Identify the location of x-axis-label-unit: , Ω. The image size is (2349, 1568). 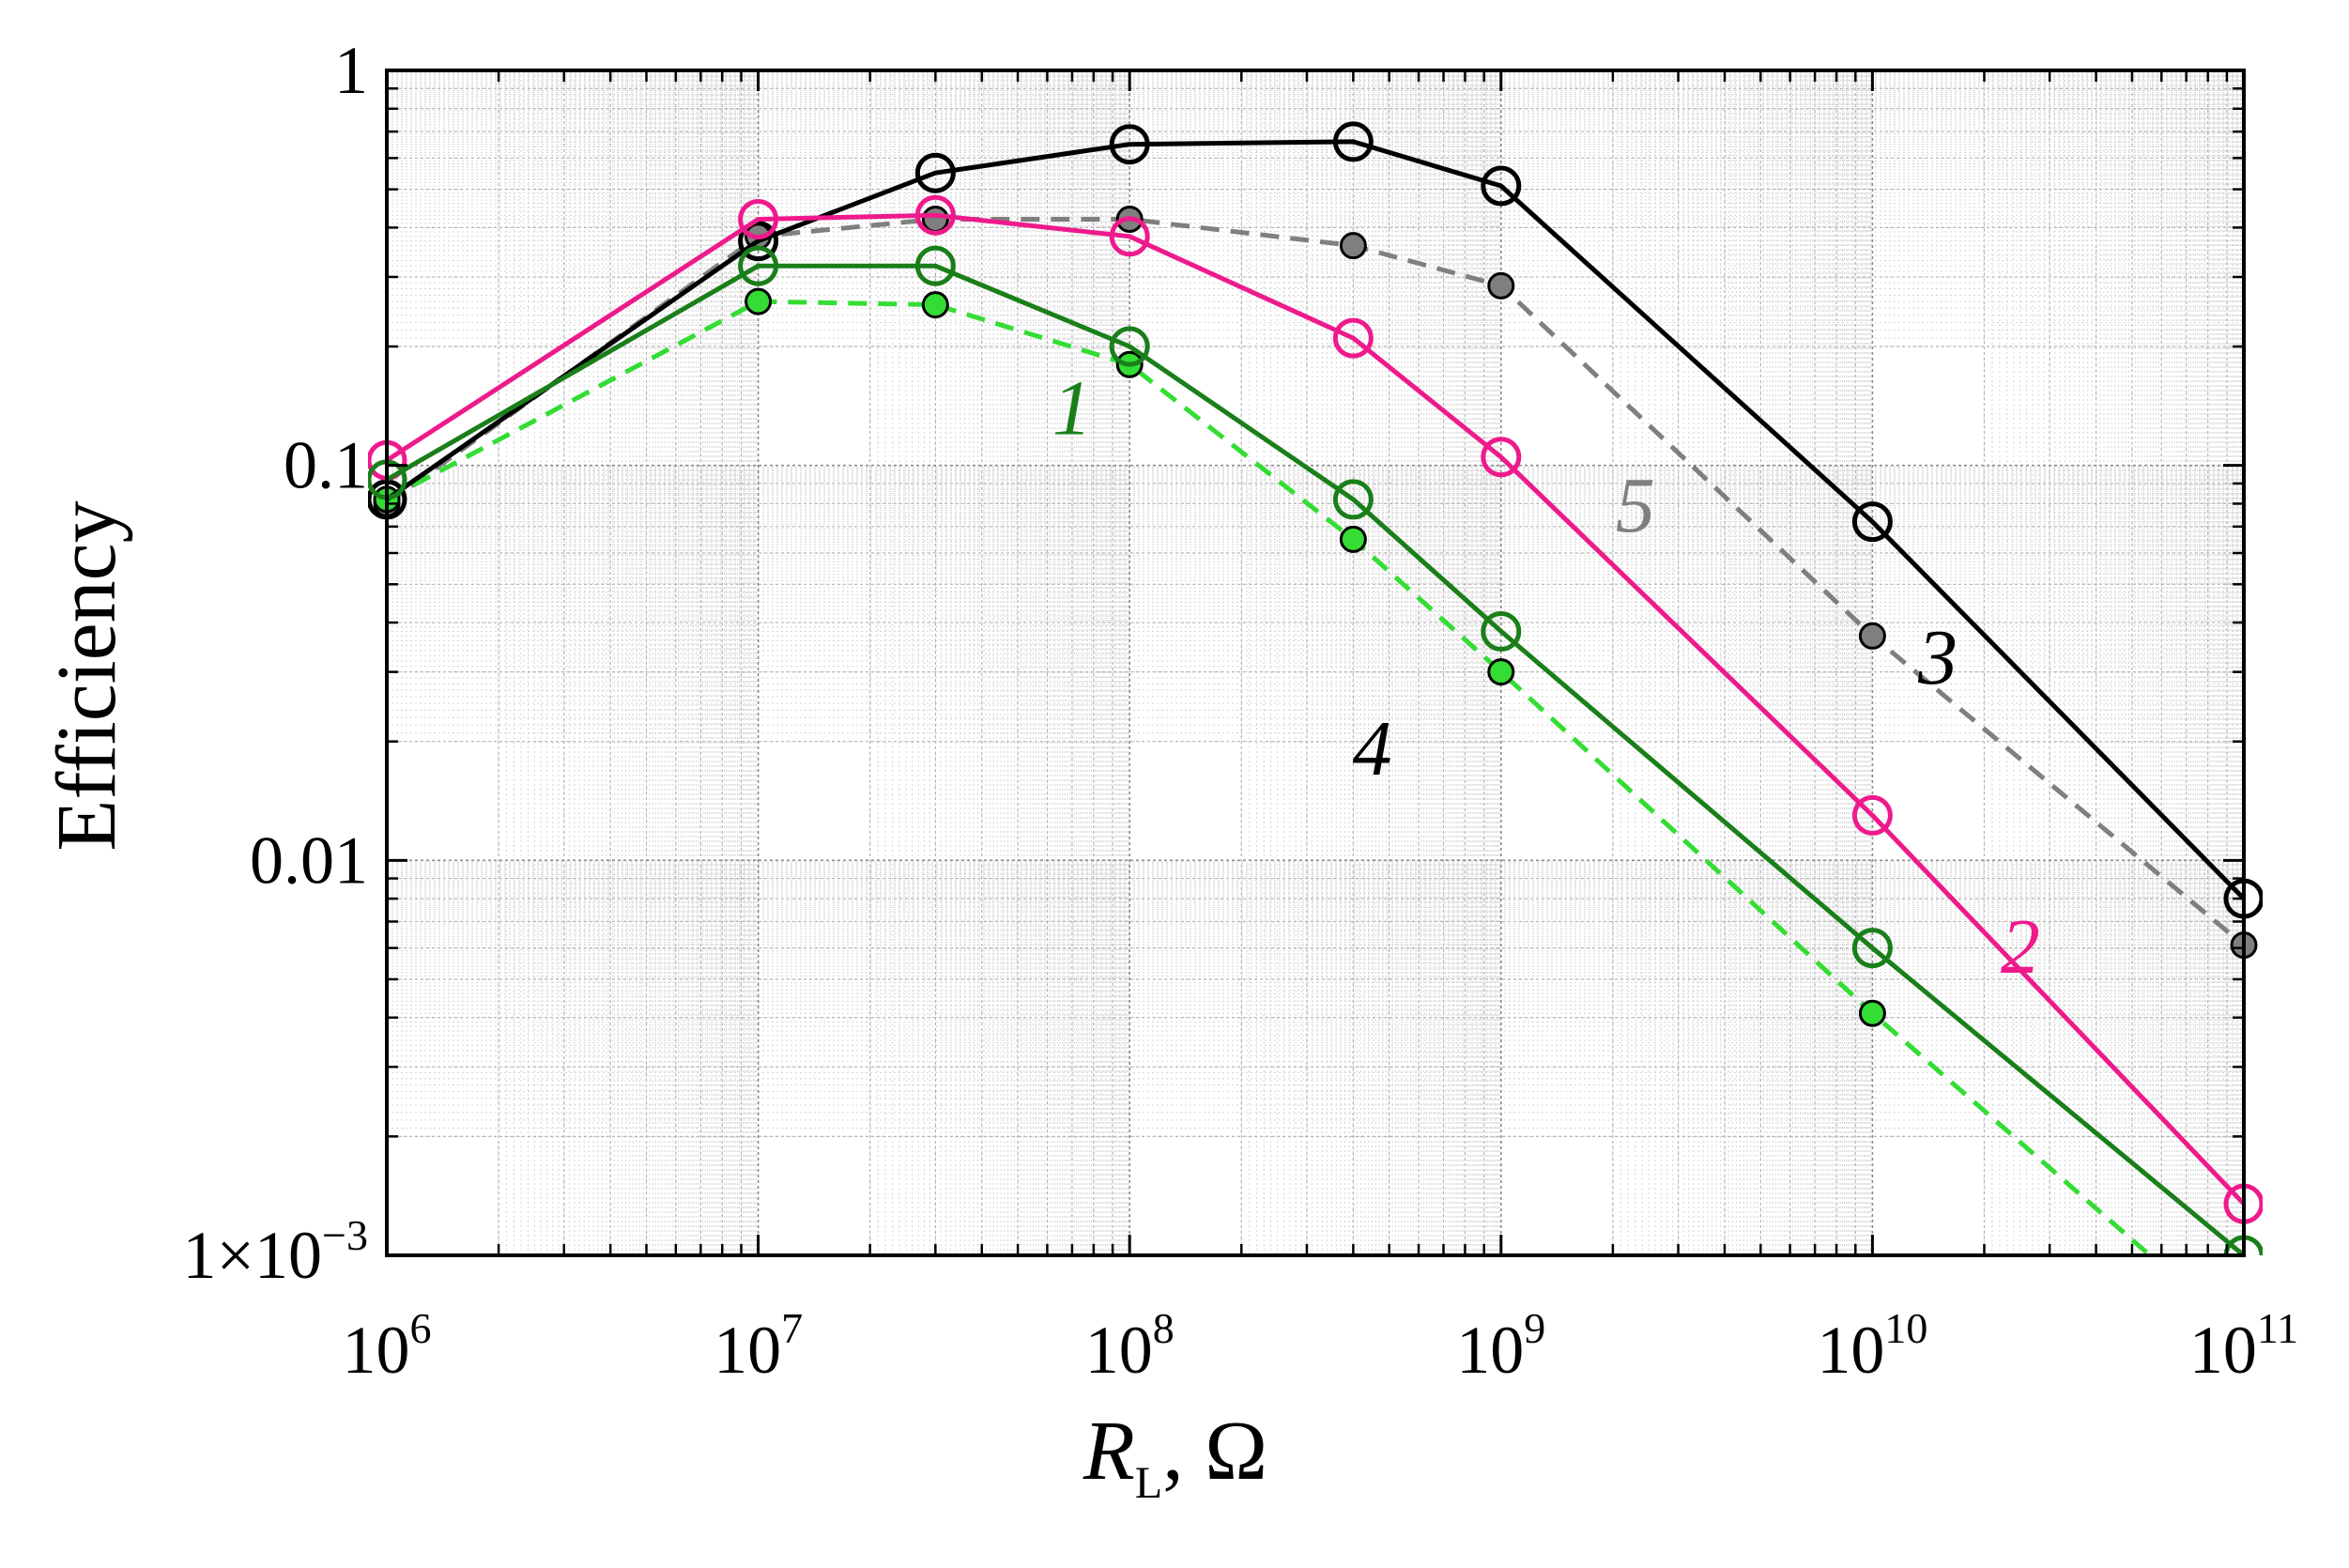
(1215, 1452).